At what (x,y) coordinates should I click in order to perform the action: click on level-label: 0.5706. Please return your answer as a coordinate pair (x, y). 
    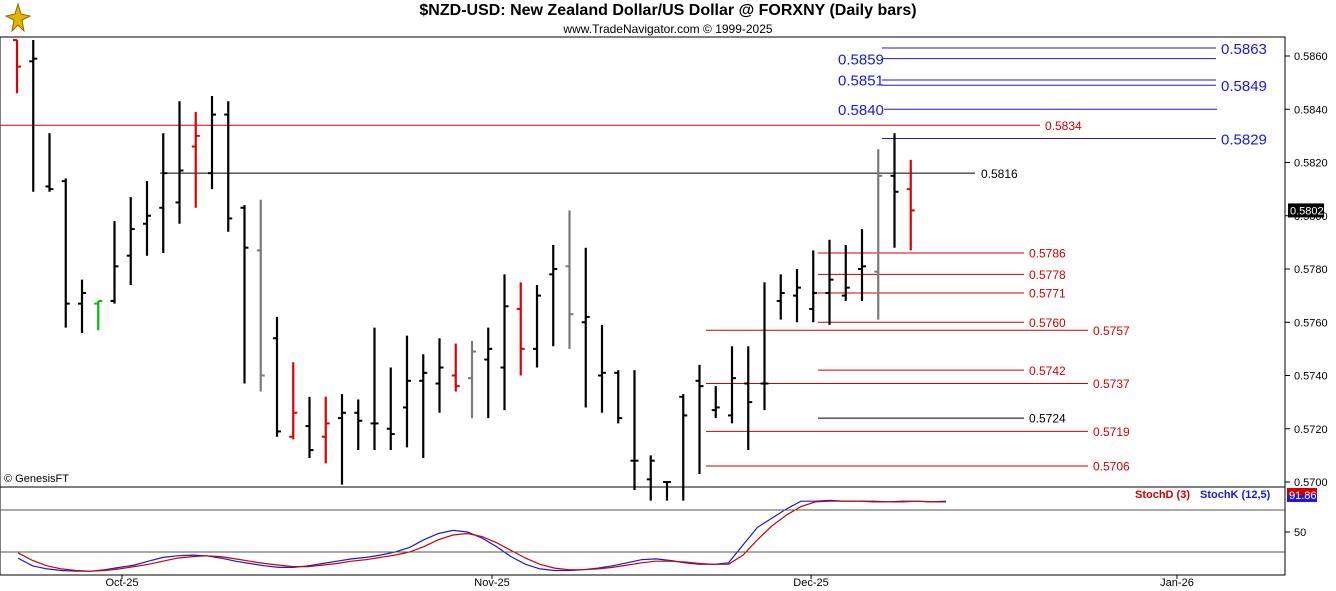
    Looking at the image, I should click on (1111, 467).